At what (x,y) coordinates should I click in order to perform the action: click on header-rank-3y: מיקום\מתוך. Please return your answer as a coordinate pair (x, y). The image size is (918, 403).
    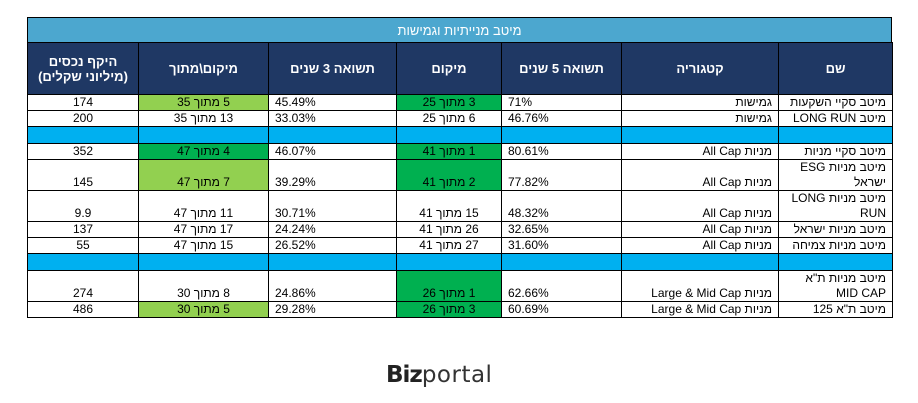
    Looking at the image, I should click on (203, 68).